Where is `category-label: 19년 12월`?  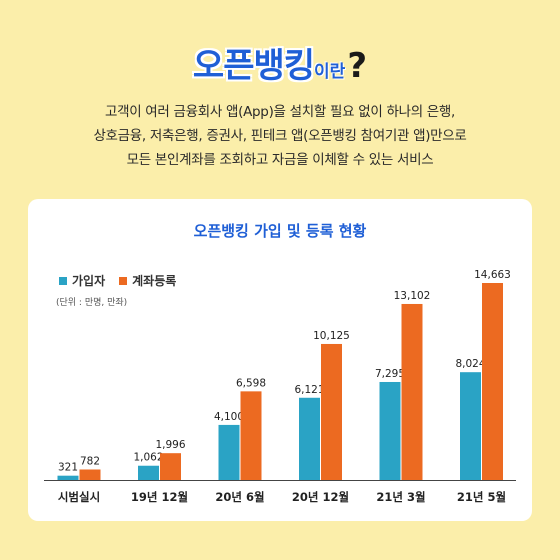 category-label: 19년 12월 is located at coordinates (159, 497).